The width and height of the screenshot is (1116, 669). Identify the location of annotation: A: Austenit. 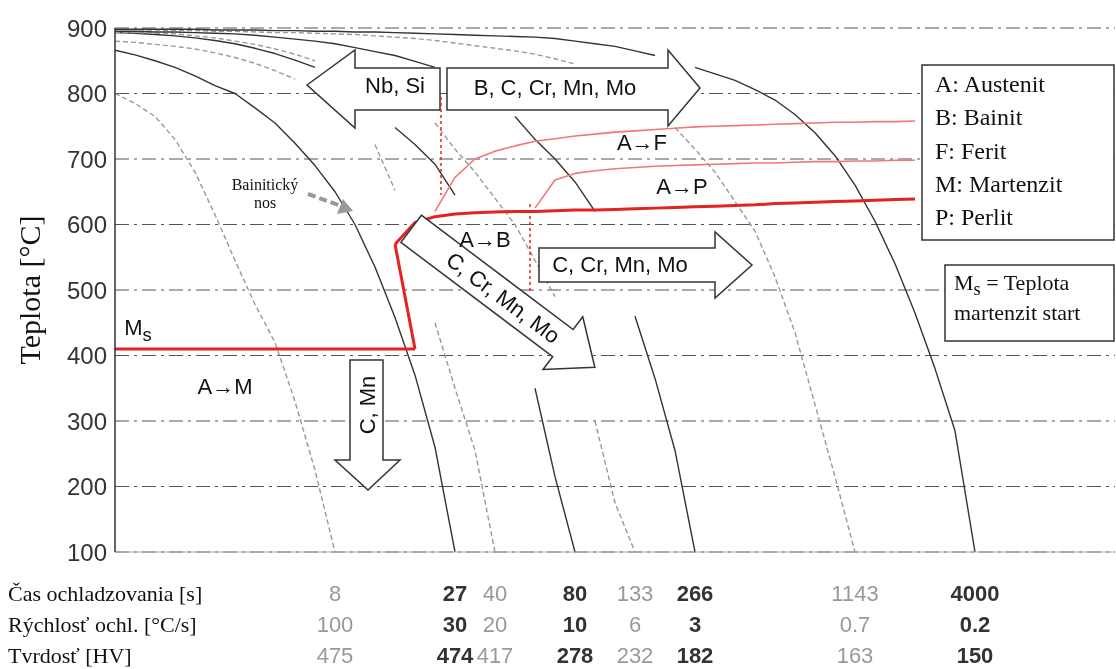
(990, 85).